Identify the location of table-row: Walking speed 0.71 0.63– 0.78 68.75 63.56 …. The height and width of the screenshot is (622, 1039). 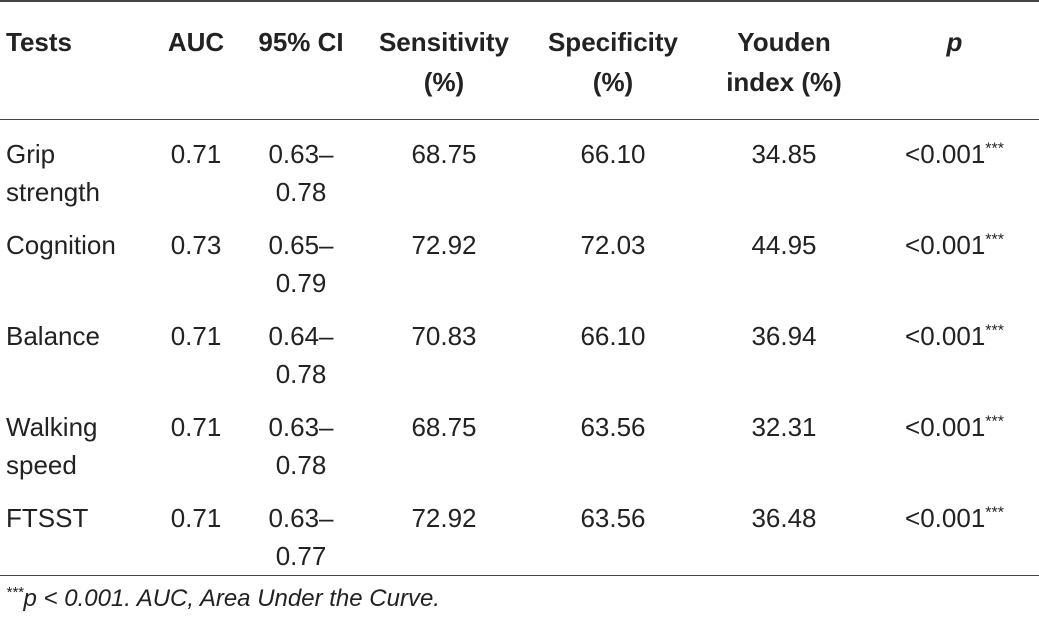
(519, 438).